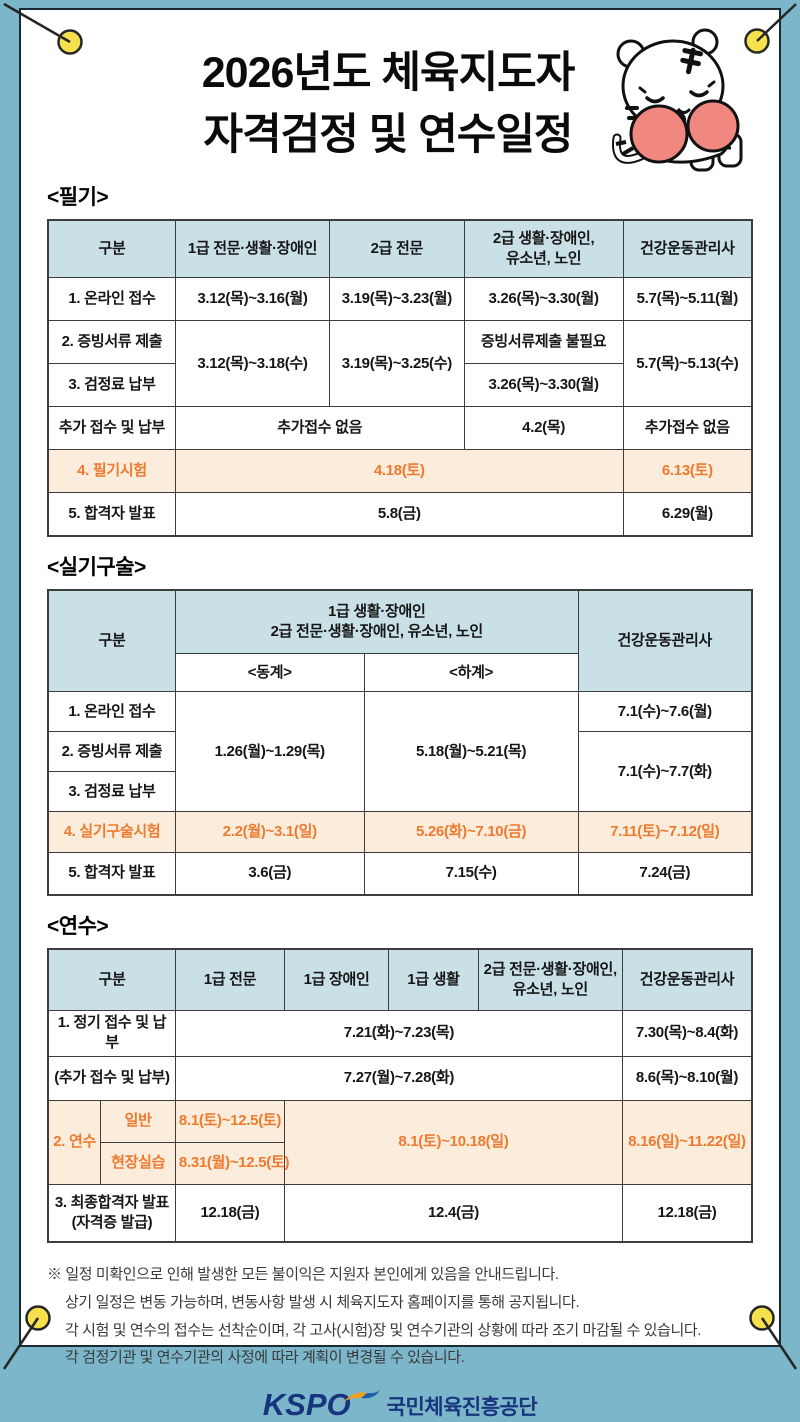  I want to click on table-cell: 현장실습, so click(138, 1163).